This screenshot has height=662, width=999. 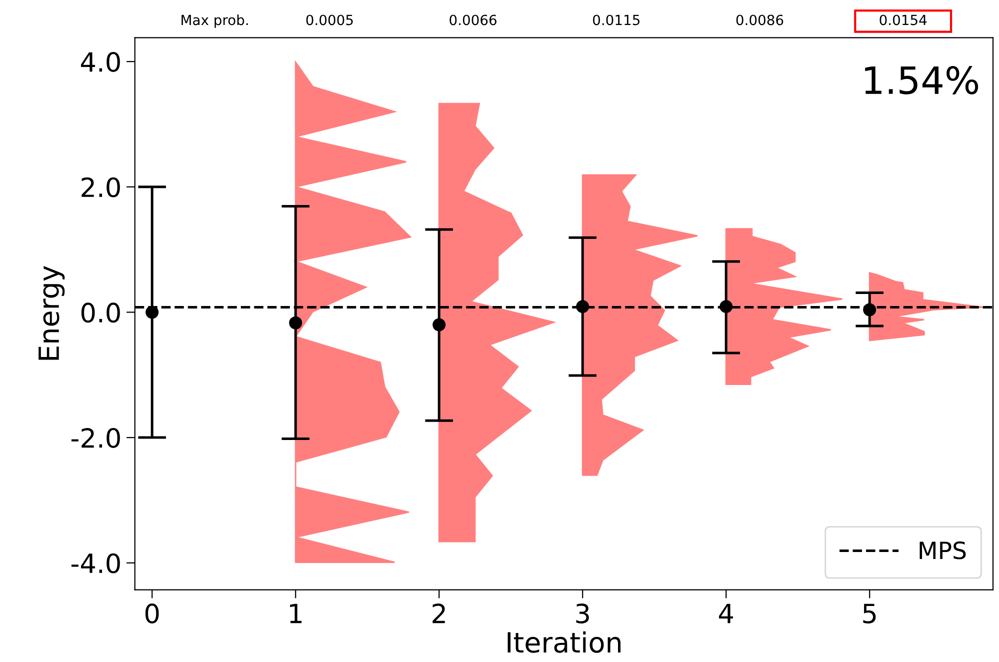 What do you see at coordinates (473, 20) in the screenshot?
I see `text: 0.0066` at bounding box center [473, 20].